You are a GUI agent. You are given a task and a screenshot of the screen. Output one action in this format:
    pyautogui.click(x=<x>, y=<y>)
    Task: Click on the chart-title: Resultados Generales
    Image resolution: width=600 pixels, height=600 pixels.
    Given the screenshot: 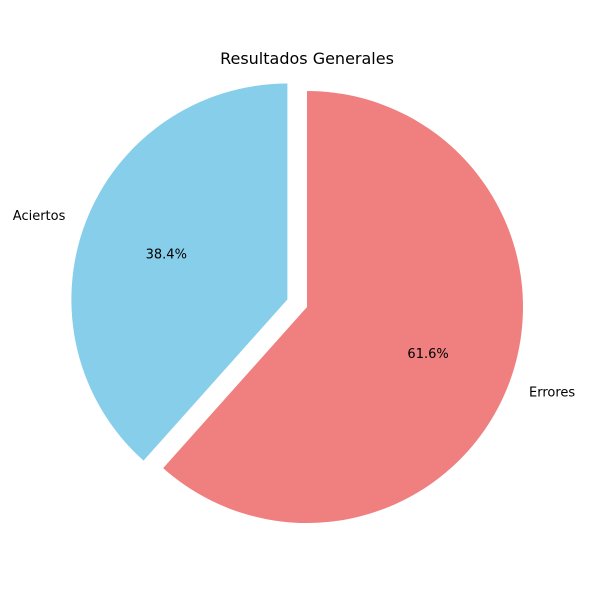 What is the action you would take?
    pyautogui.click(x=307, y=58)
    